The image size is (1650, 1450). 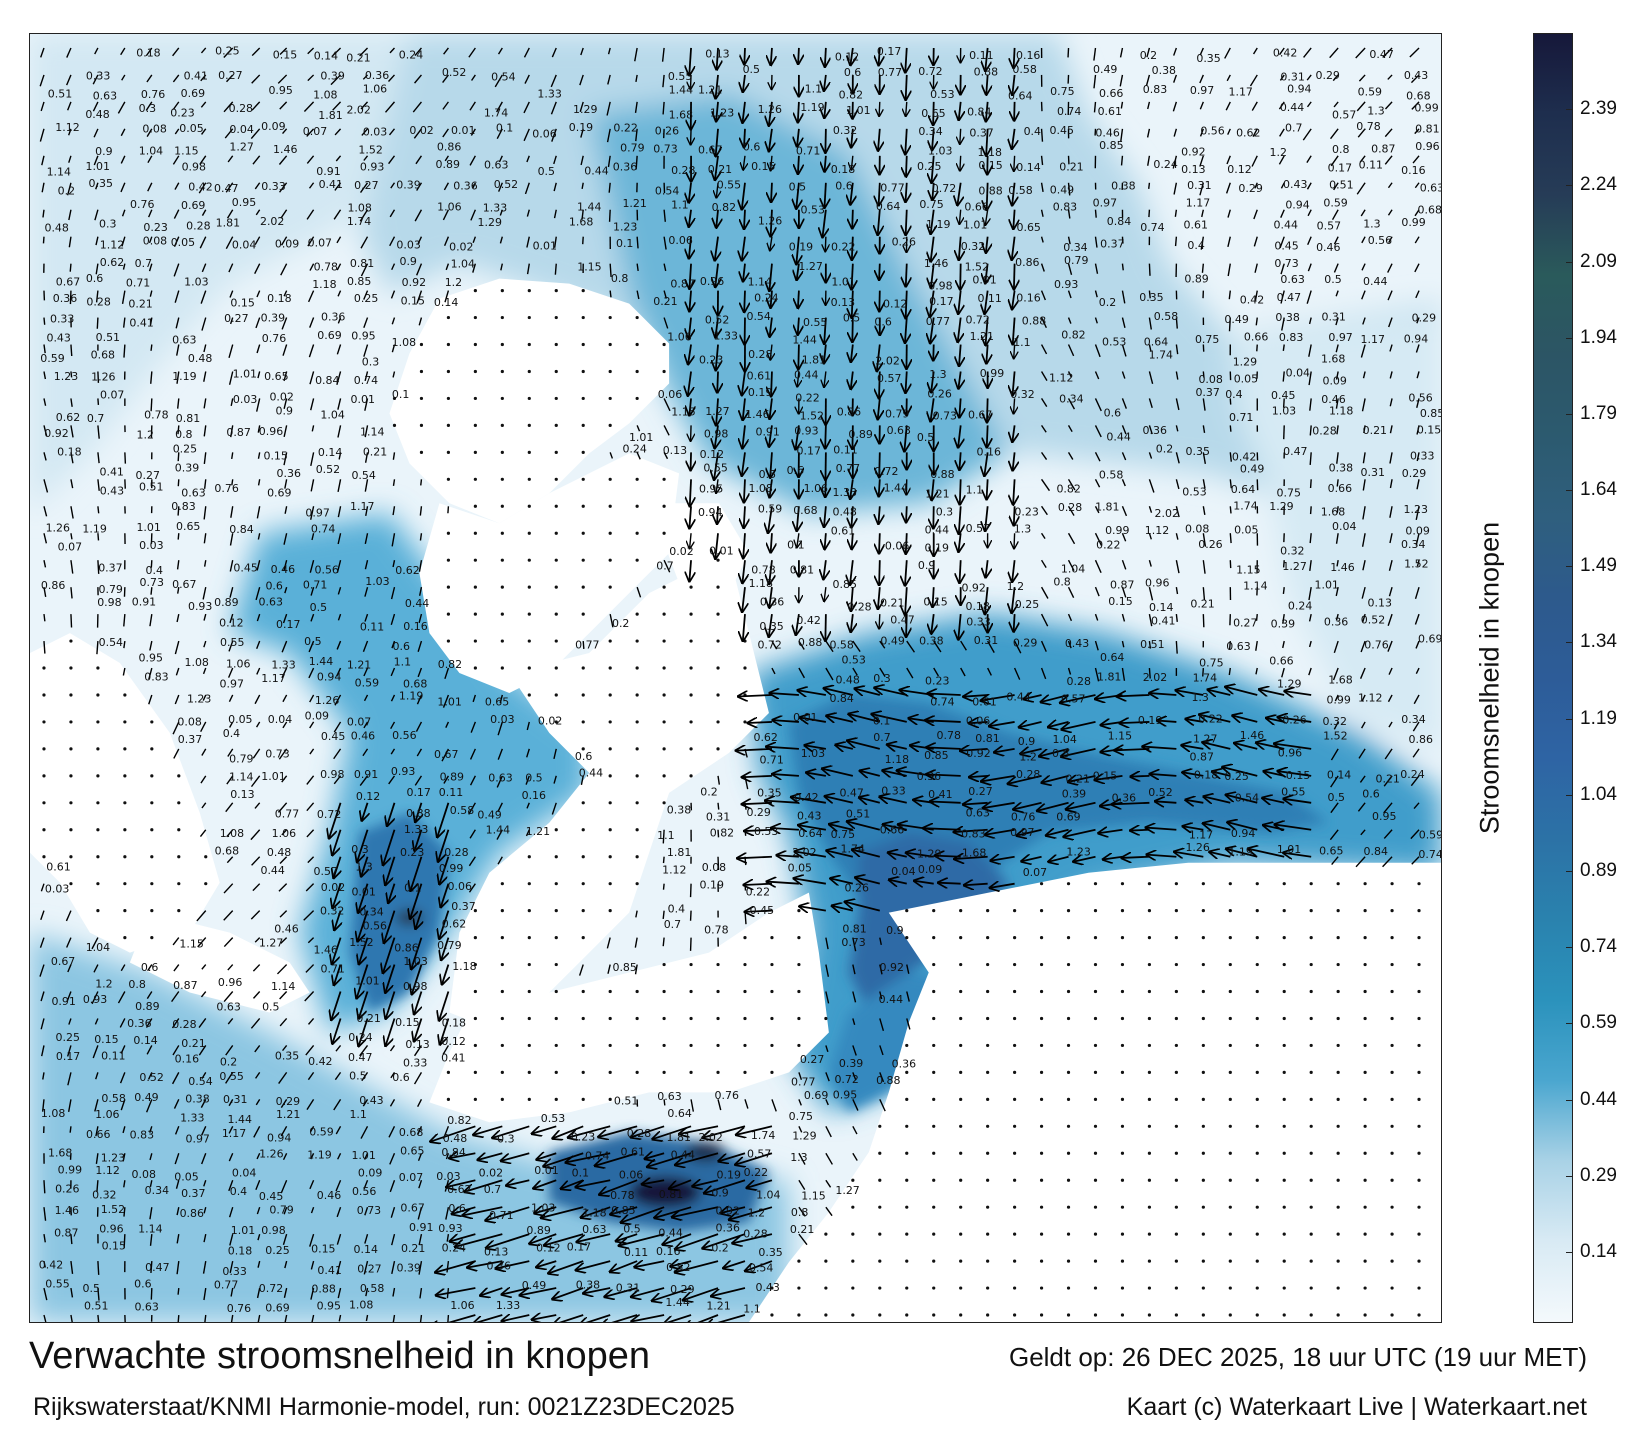 What do you see at coordinates (231, 733) in the screenshot?
I see `current-value-label: 0.4` at bounding box center [231, 733].